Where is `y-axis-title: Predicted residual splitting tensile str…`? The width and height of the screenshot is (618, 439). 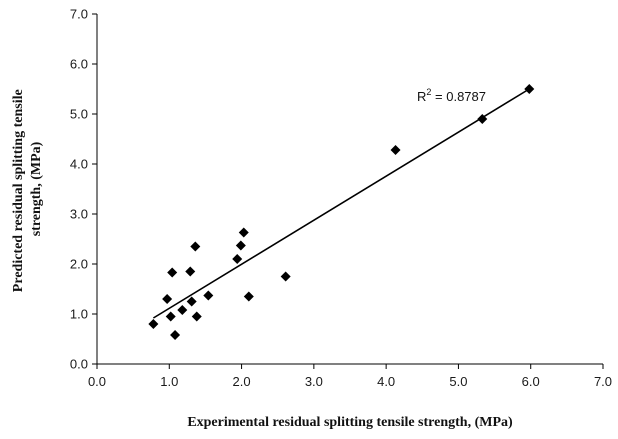
y-axis-title: Predicted residual splitting tensile str… is located at coordinates (27, 189).